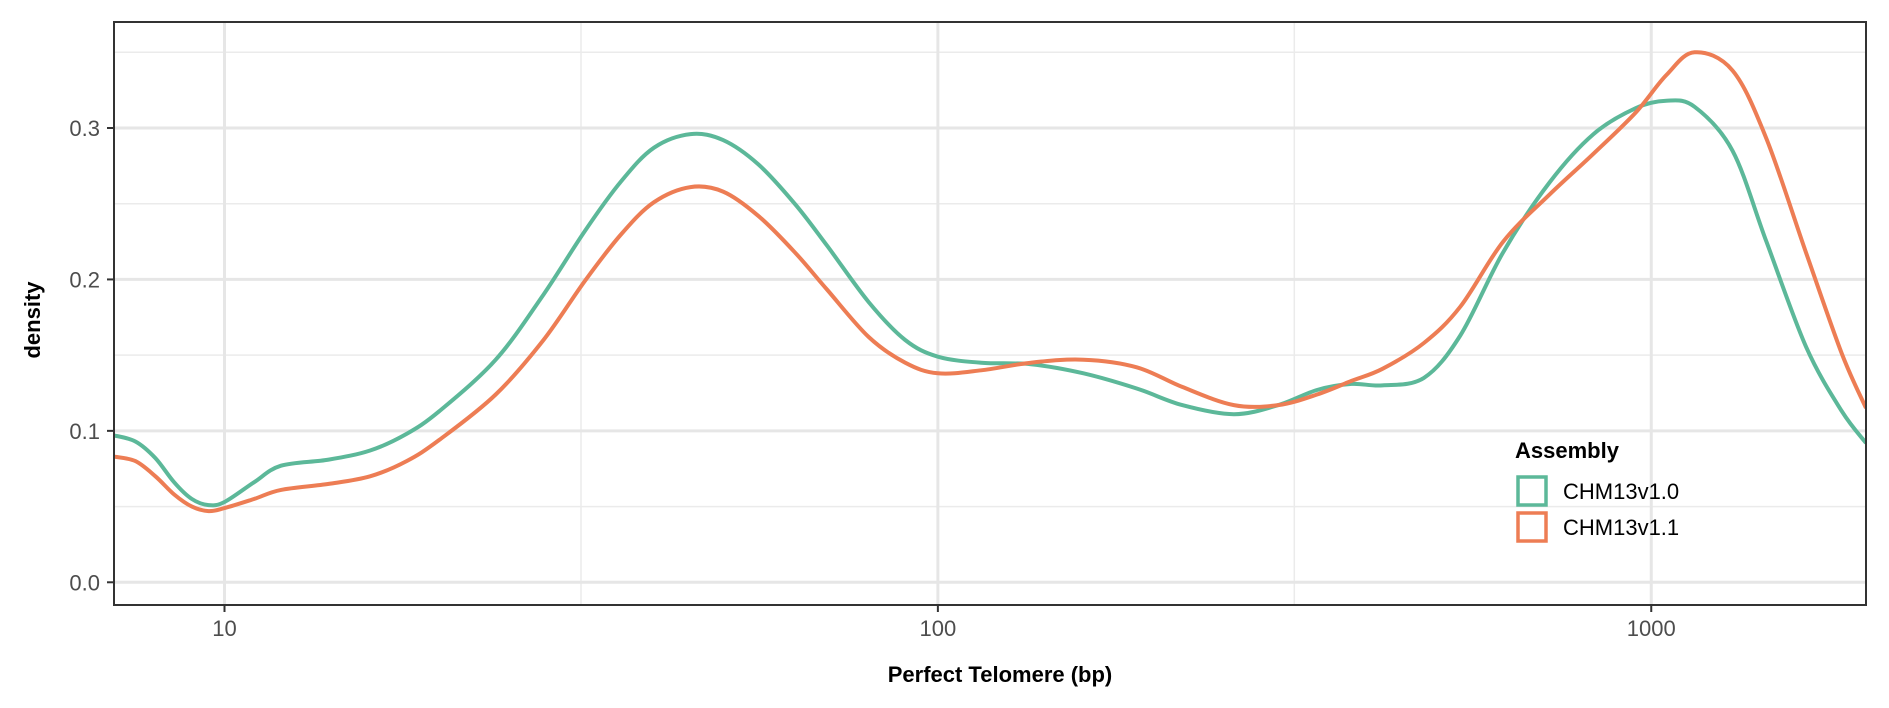 This screenshot has width=1889, height=708. I want to click on x-axis-title: Perfect Telomere (bp), so click(1000, 674).